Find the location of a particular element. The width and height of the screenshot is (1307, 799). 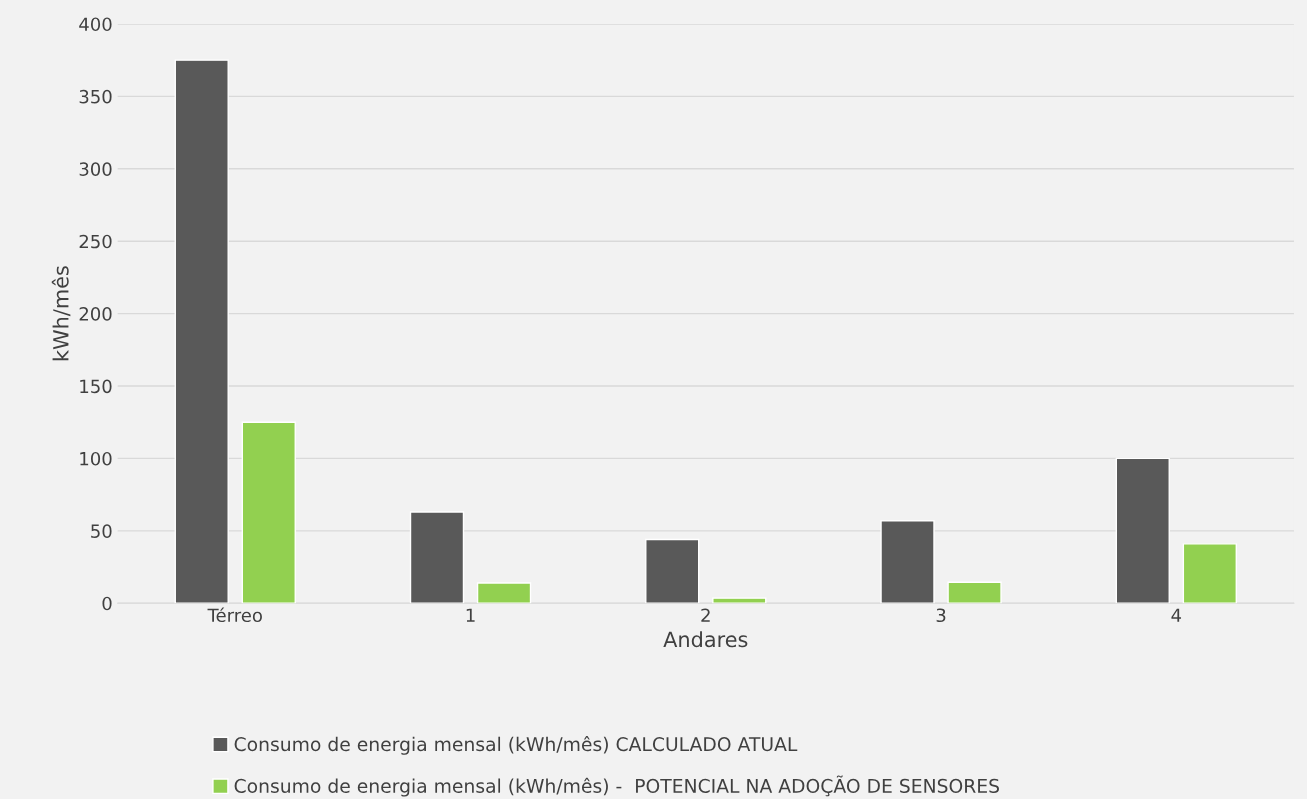

y-tick-label: 0 is located at coordinates (107, 603).